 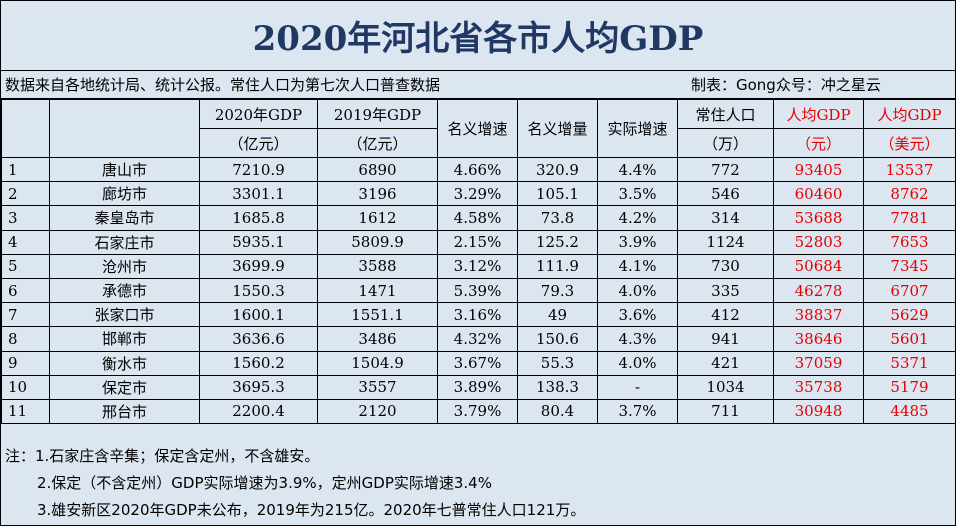 I want to click on cell-index: 5, so click(x=25, y=266).